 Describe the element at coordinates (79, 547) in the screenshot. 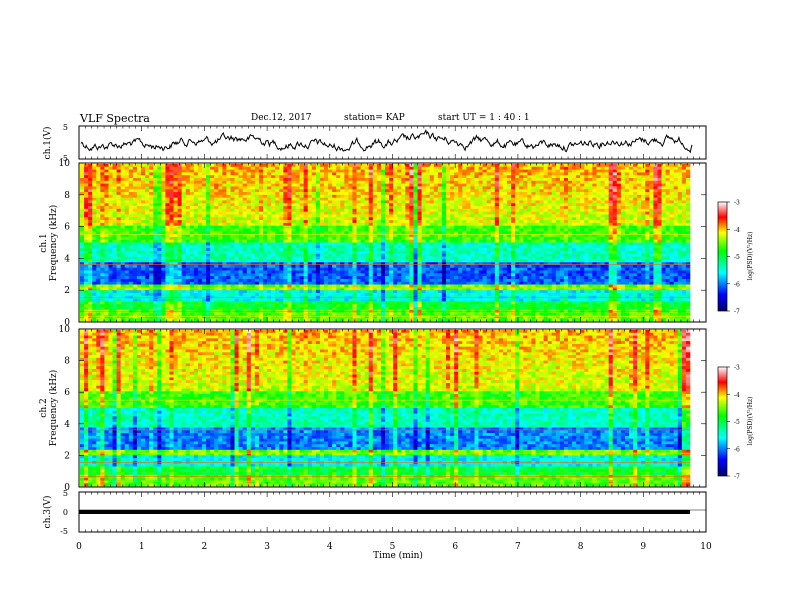

I see `x-tick-label-0: 0` at that location.